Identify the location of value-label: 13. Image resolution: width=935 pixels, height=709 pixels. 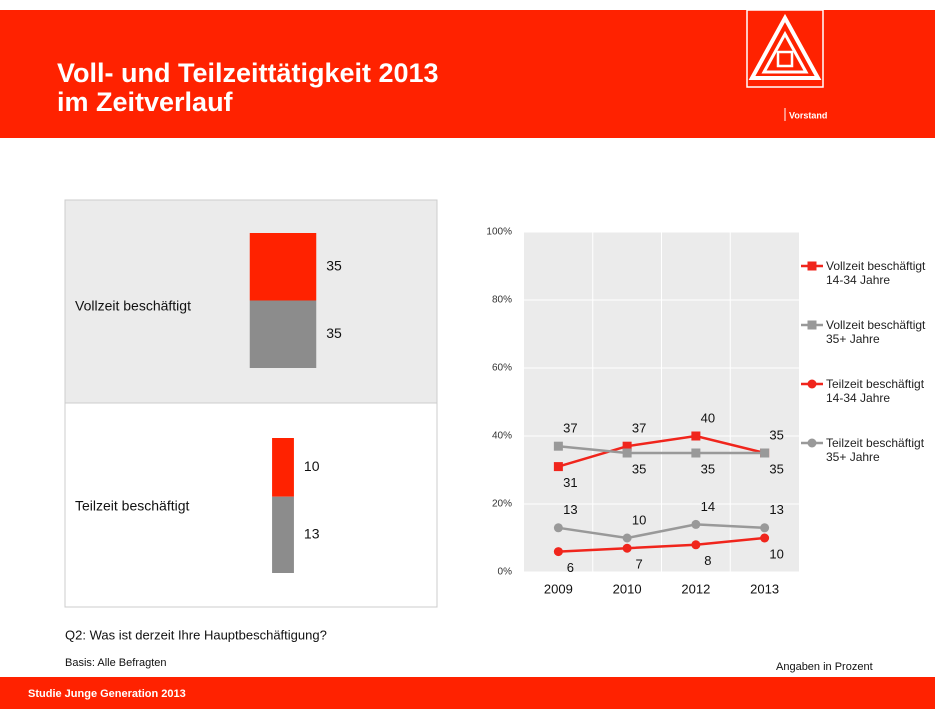
(312, 534).